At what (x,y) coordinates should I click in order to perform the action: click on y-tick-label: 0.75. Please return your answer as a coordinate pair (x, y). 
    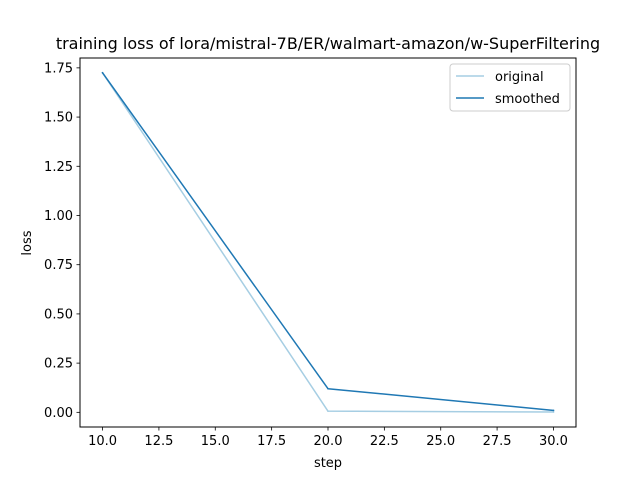
    Looking at the image, I should click on (58, 265).